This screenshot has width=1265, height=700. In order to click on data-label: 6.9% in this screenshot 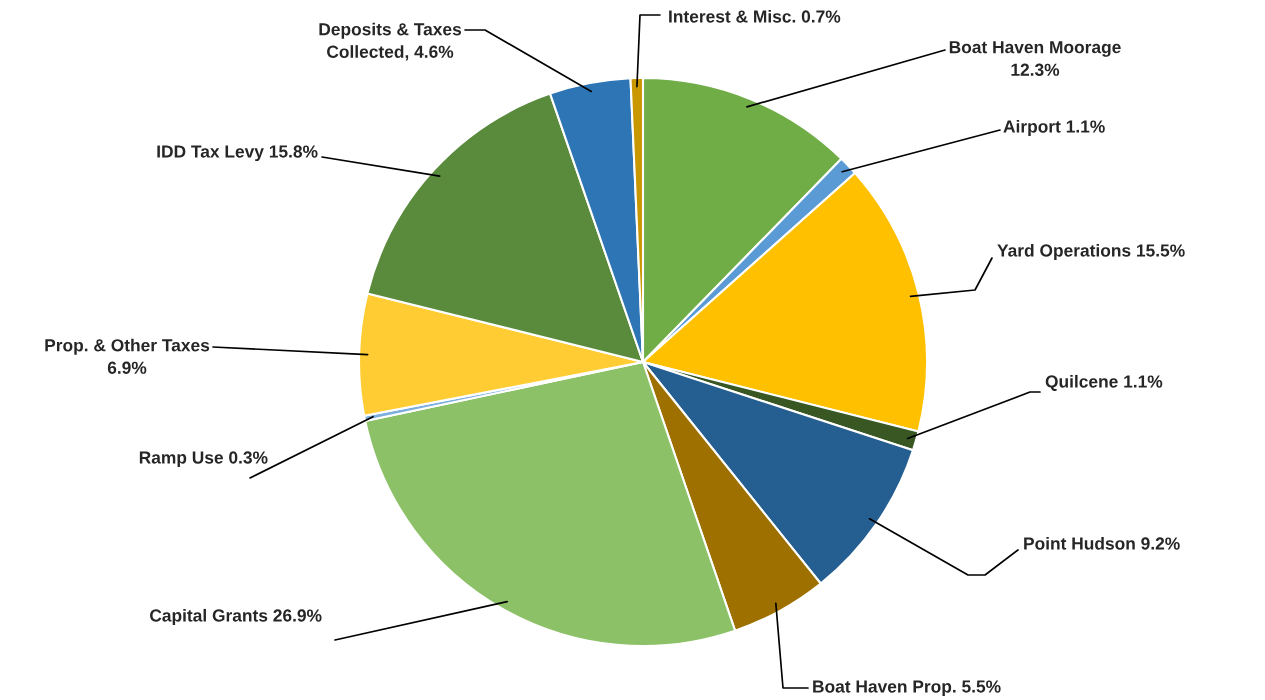, I will do `click(127, 367)`.